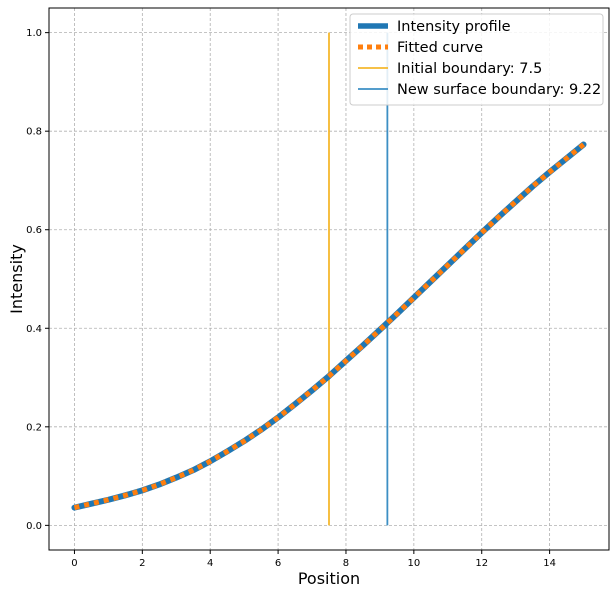 Image resolution: width=614 pixels, height=594 pixels. What do you see at coordinates (37, 280) in the screenshot?
I see `y-ticks: 0.0 0.2 0.4 0.6 0.8 1.0` at bounding box center [37, 280].